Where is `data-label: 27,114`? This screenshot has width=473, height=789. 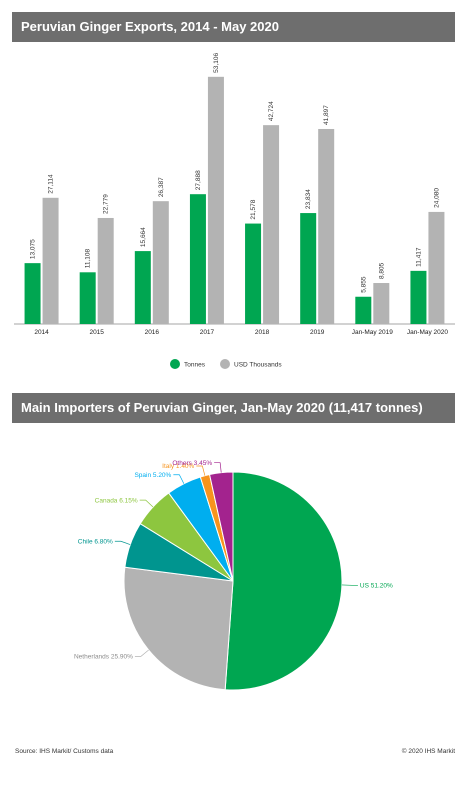
data-label: 27,114 is located at coordinates (51, 184).